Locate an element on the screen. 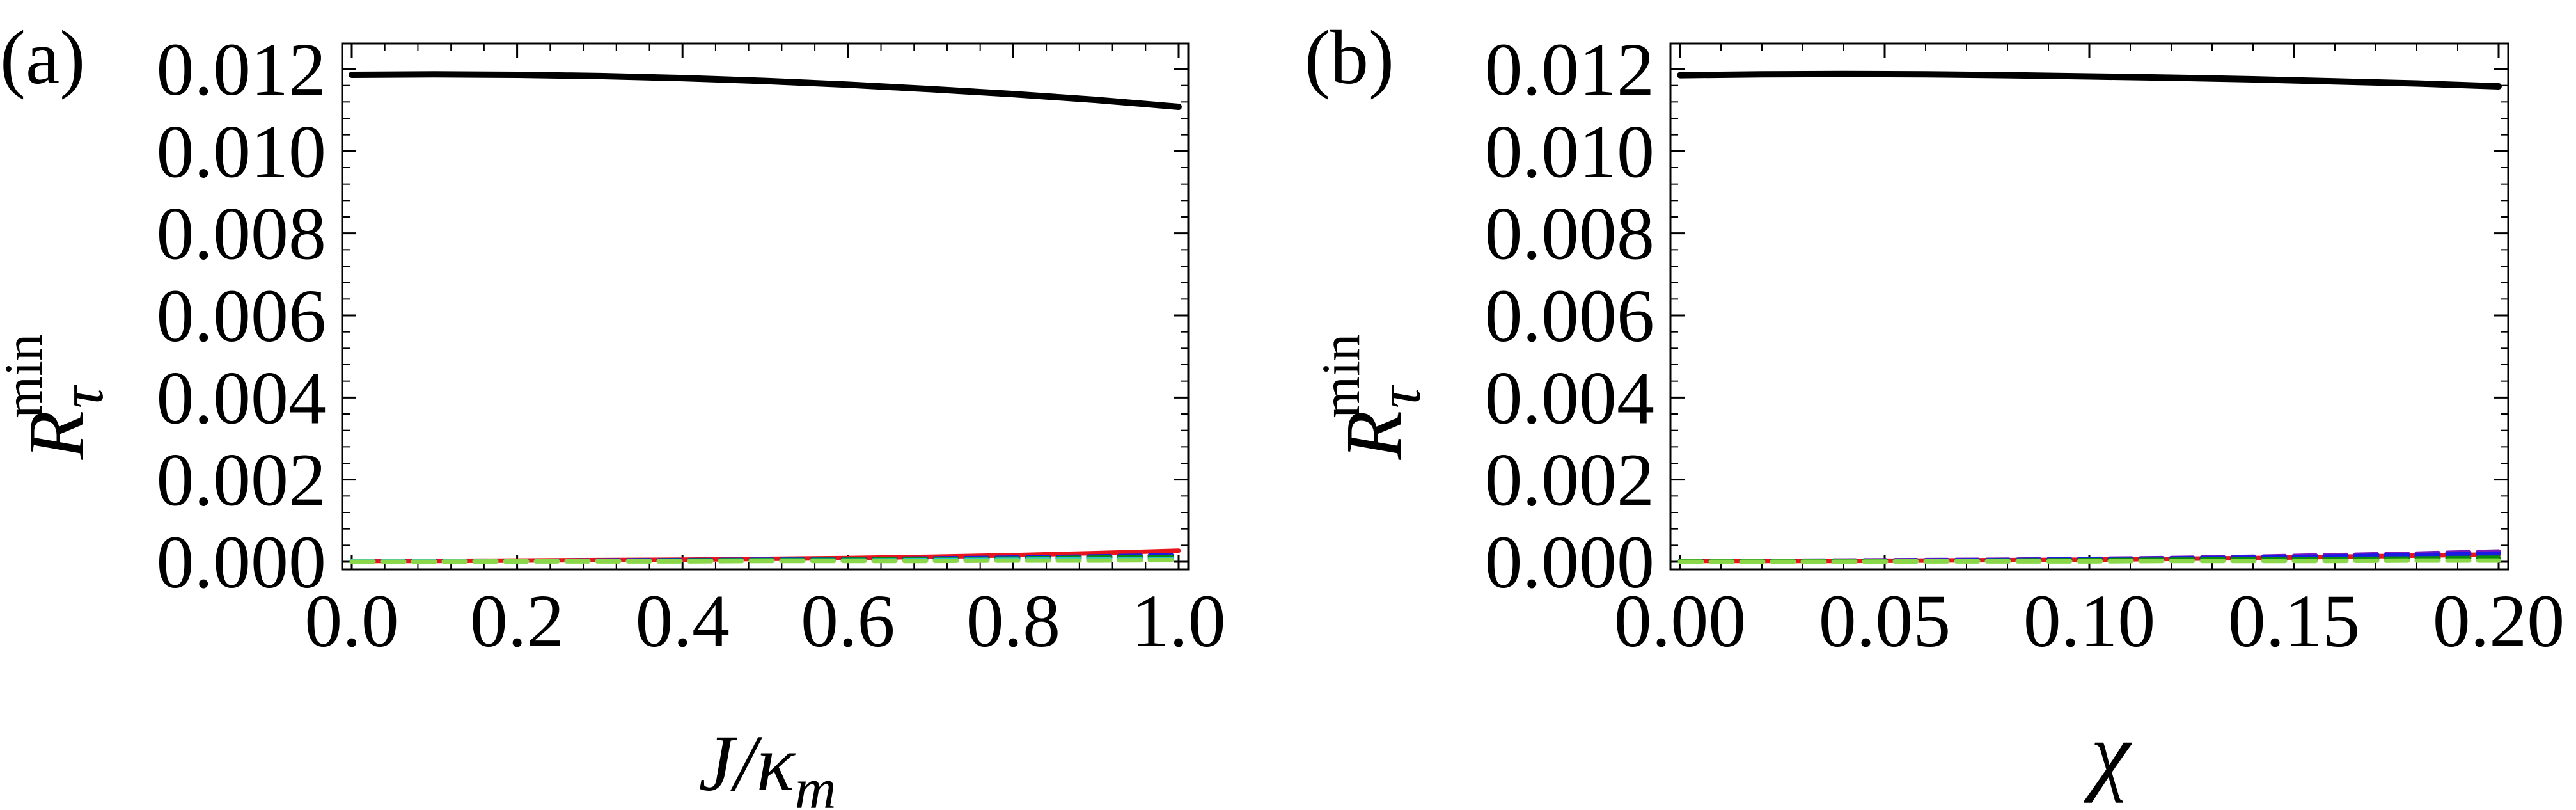  x-axis-label: χ is located at coordinates (2107, 754).